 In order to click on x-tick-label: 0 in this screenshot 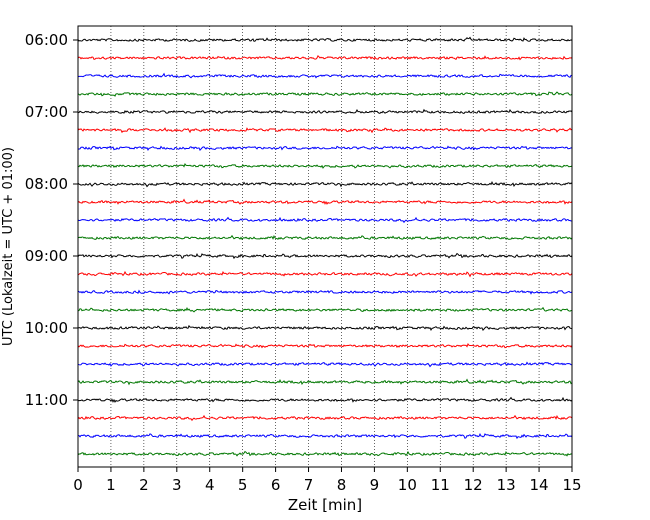, I will do `click(78, 485)`.